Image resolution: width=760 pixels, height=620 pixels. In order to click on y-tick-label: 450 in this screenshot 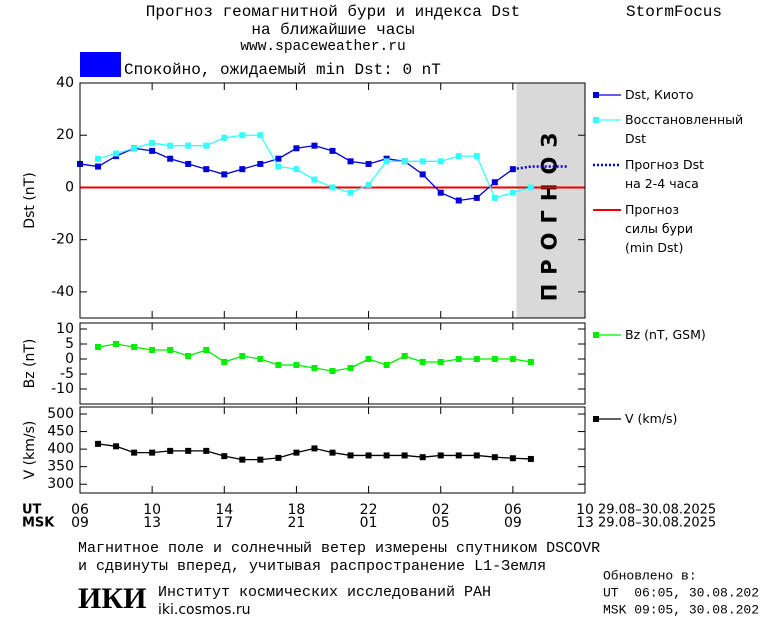, I will do `click(60, 432)`.